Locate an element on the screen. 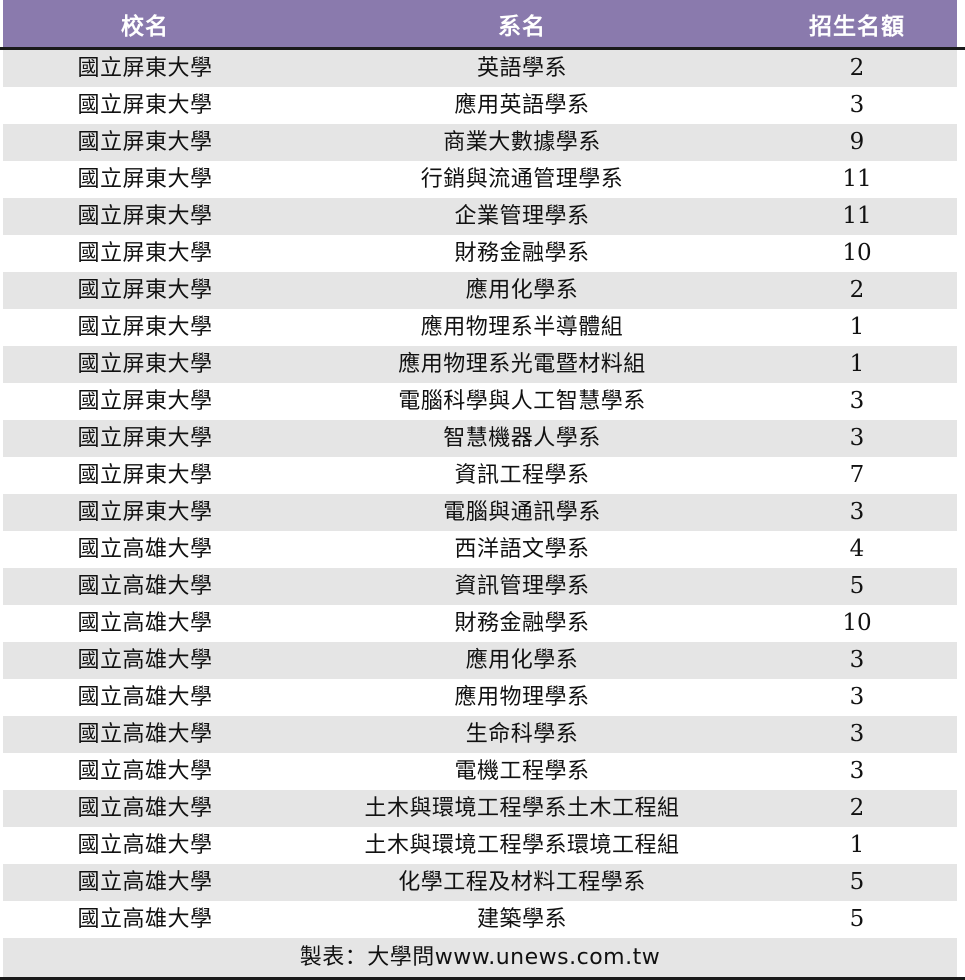  cell-department: 化學工程及材料工程學系 is located at coordinates (522, 882).